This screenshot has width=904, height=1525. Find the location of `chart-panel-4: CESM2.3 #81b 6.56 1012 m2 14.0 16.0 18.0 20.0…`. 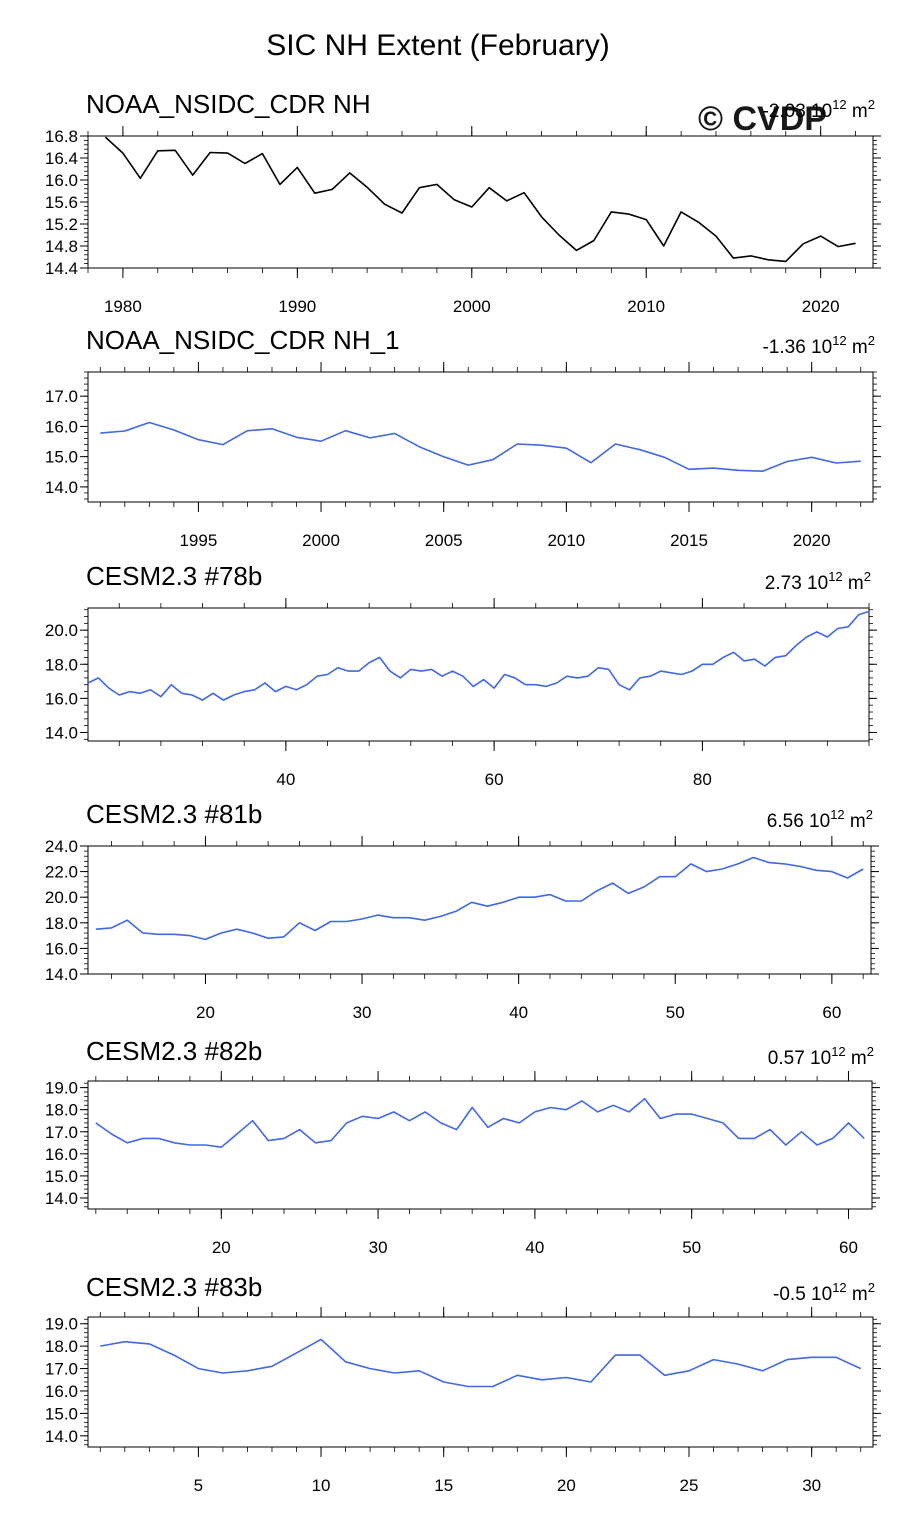

chart-panel-4: CESM2.3 #81b 6.56 1012 m2 14.0 16.0 18.0 20.0… is located at coordinates (462, 910).